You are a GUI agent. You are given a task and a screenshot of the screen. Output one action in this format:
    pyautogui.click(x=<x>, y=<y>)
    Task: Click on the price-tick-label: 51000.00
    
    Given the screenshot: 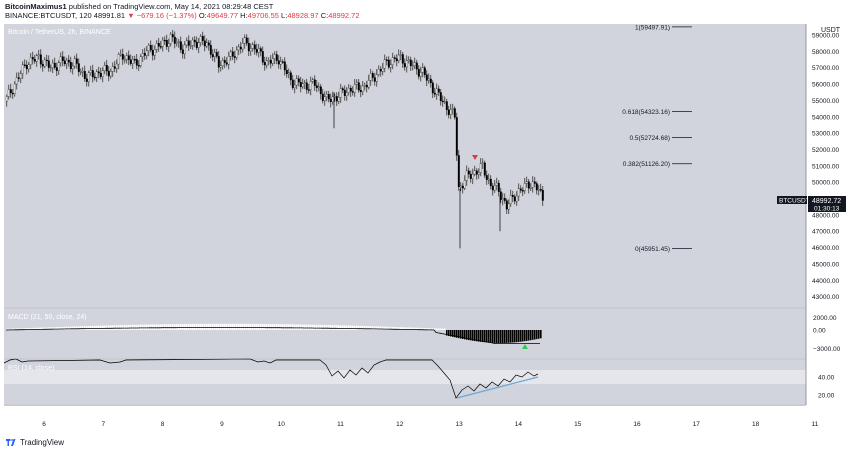 What is the action you would take?
    pyautogui.click(x=825, y=166)
    